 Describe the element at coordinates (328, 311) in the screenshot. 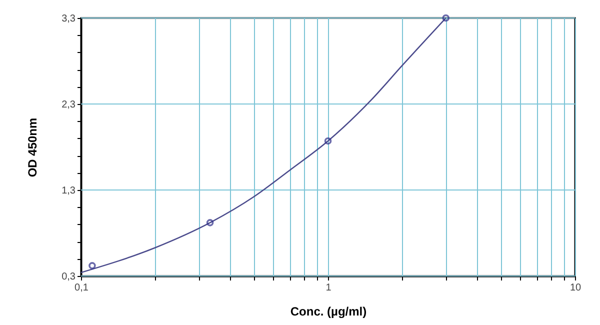

I see `x-axis-title: Conc. (µg/ml)` at that location.